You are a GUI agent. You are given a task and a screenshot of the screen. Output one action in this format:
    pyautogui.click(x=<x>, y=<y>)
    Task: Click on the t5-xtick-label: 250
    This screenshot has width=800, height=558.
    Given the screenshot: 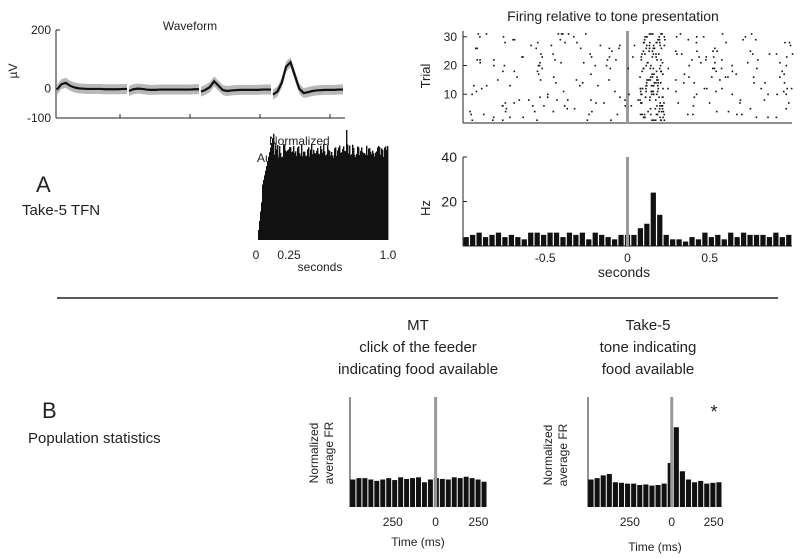 What is the action you would take?
    pyautogui.click(x=714, y=522)
    